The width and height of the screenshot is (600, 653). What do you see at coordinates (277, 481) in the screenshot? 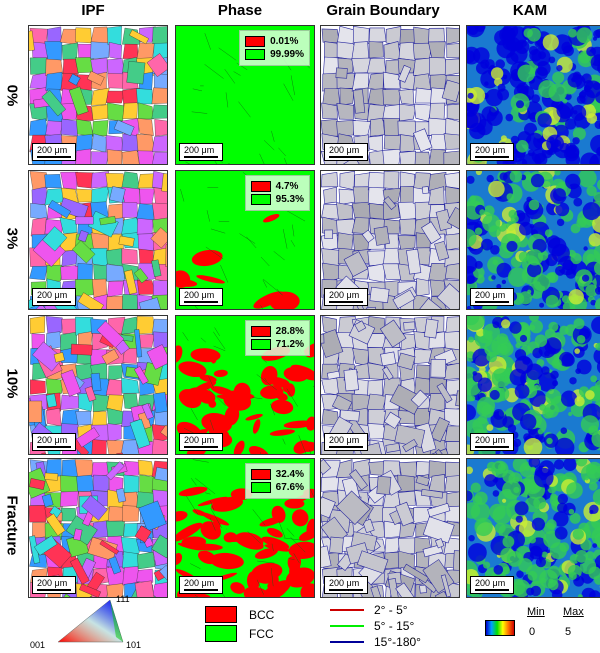
I see `phase-fraction-legend: 32.4% 67.6%` at bounding box center [277, 481].